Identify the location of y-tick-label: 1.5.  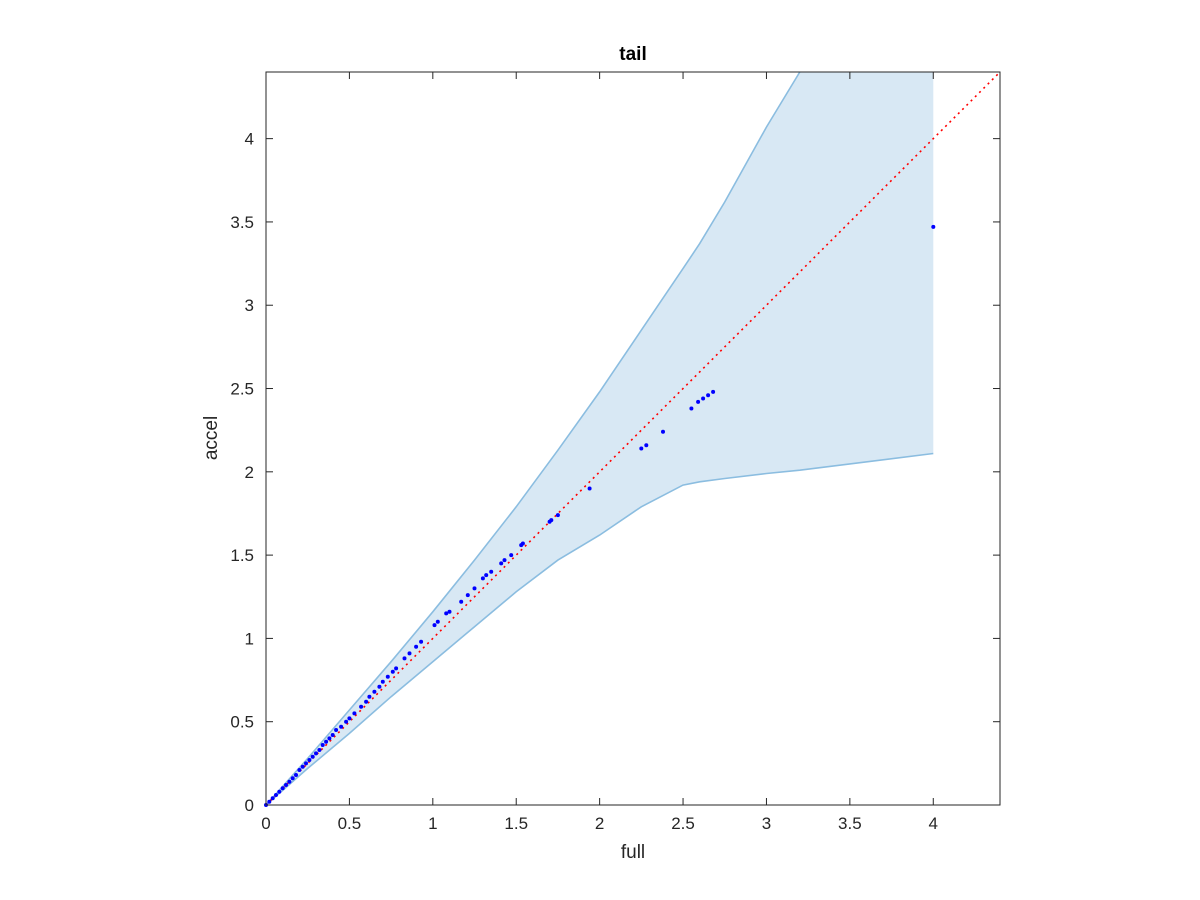
(242, 555).